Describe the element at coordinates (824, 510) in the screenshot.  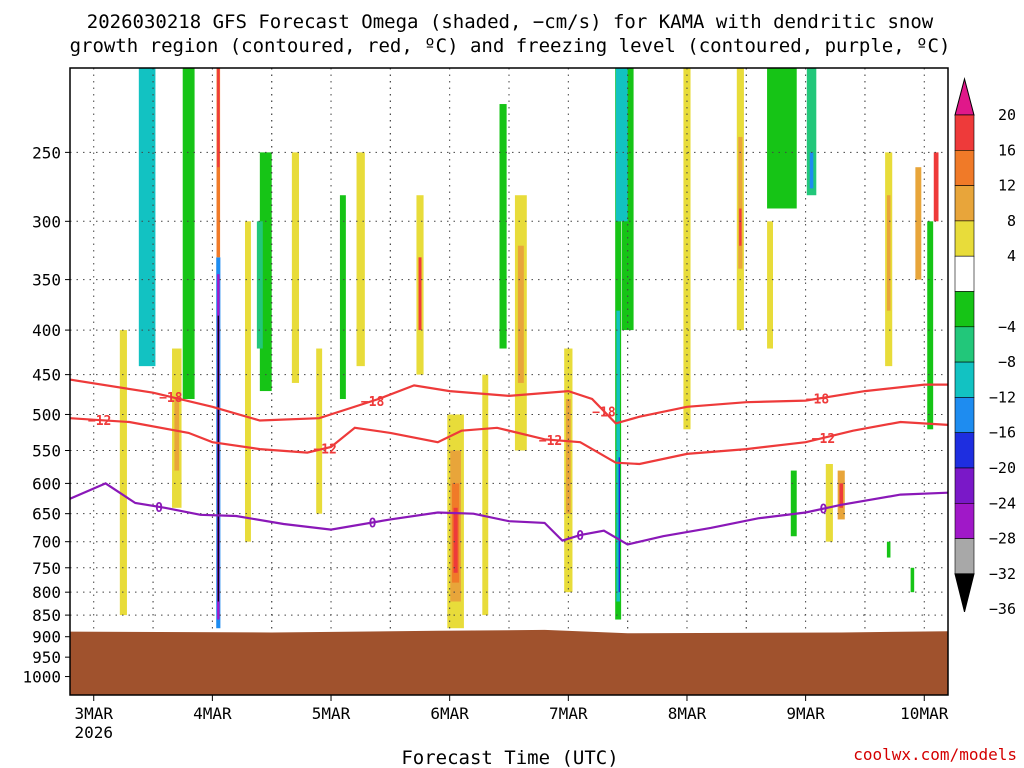
I see `contour-label-2-3: 0` at that location.